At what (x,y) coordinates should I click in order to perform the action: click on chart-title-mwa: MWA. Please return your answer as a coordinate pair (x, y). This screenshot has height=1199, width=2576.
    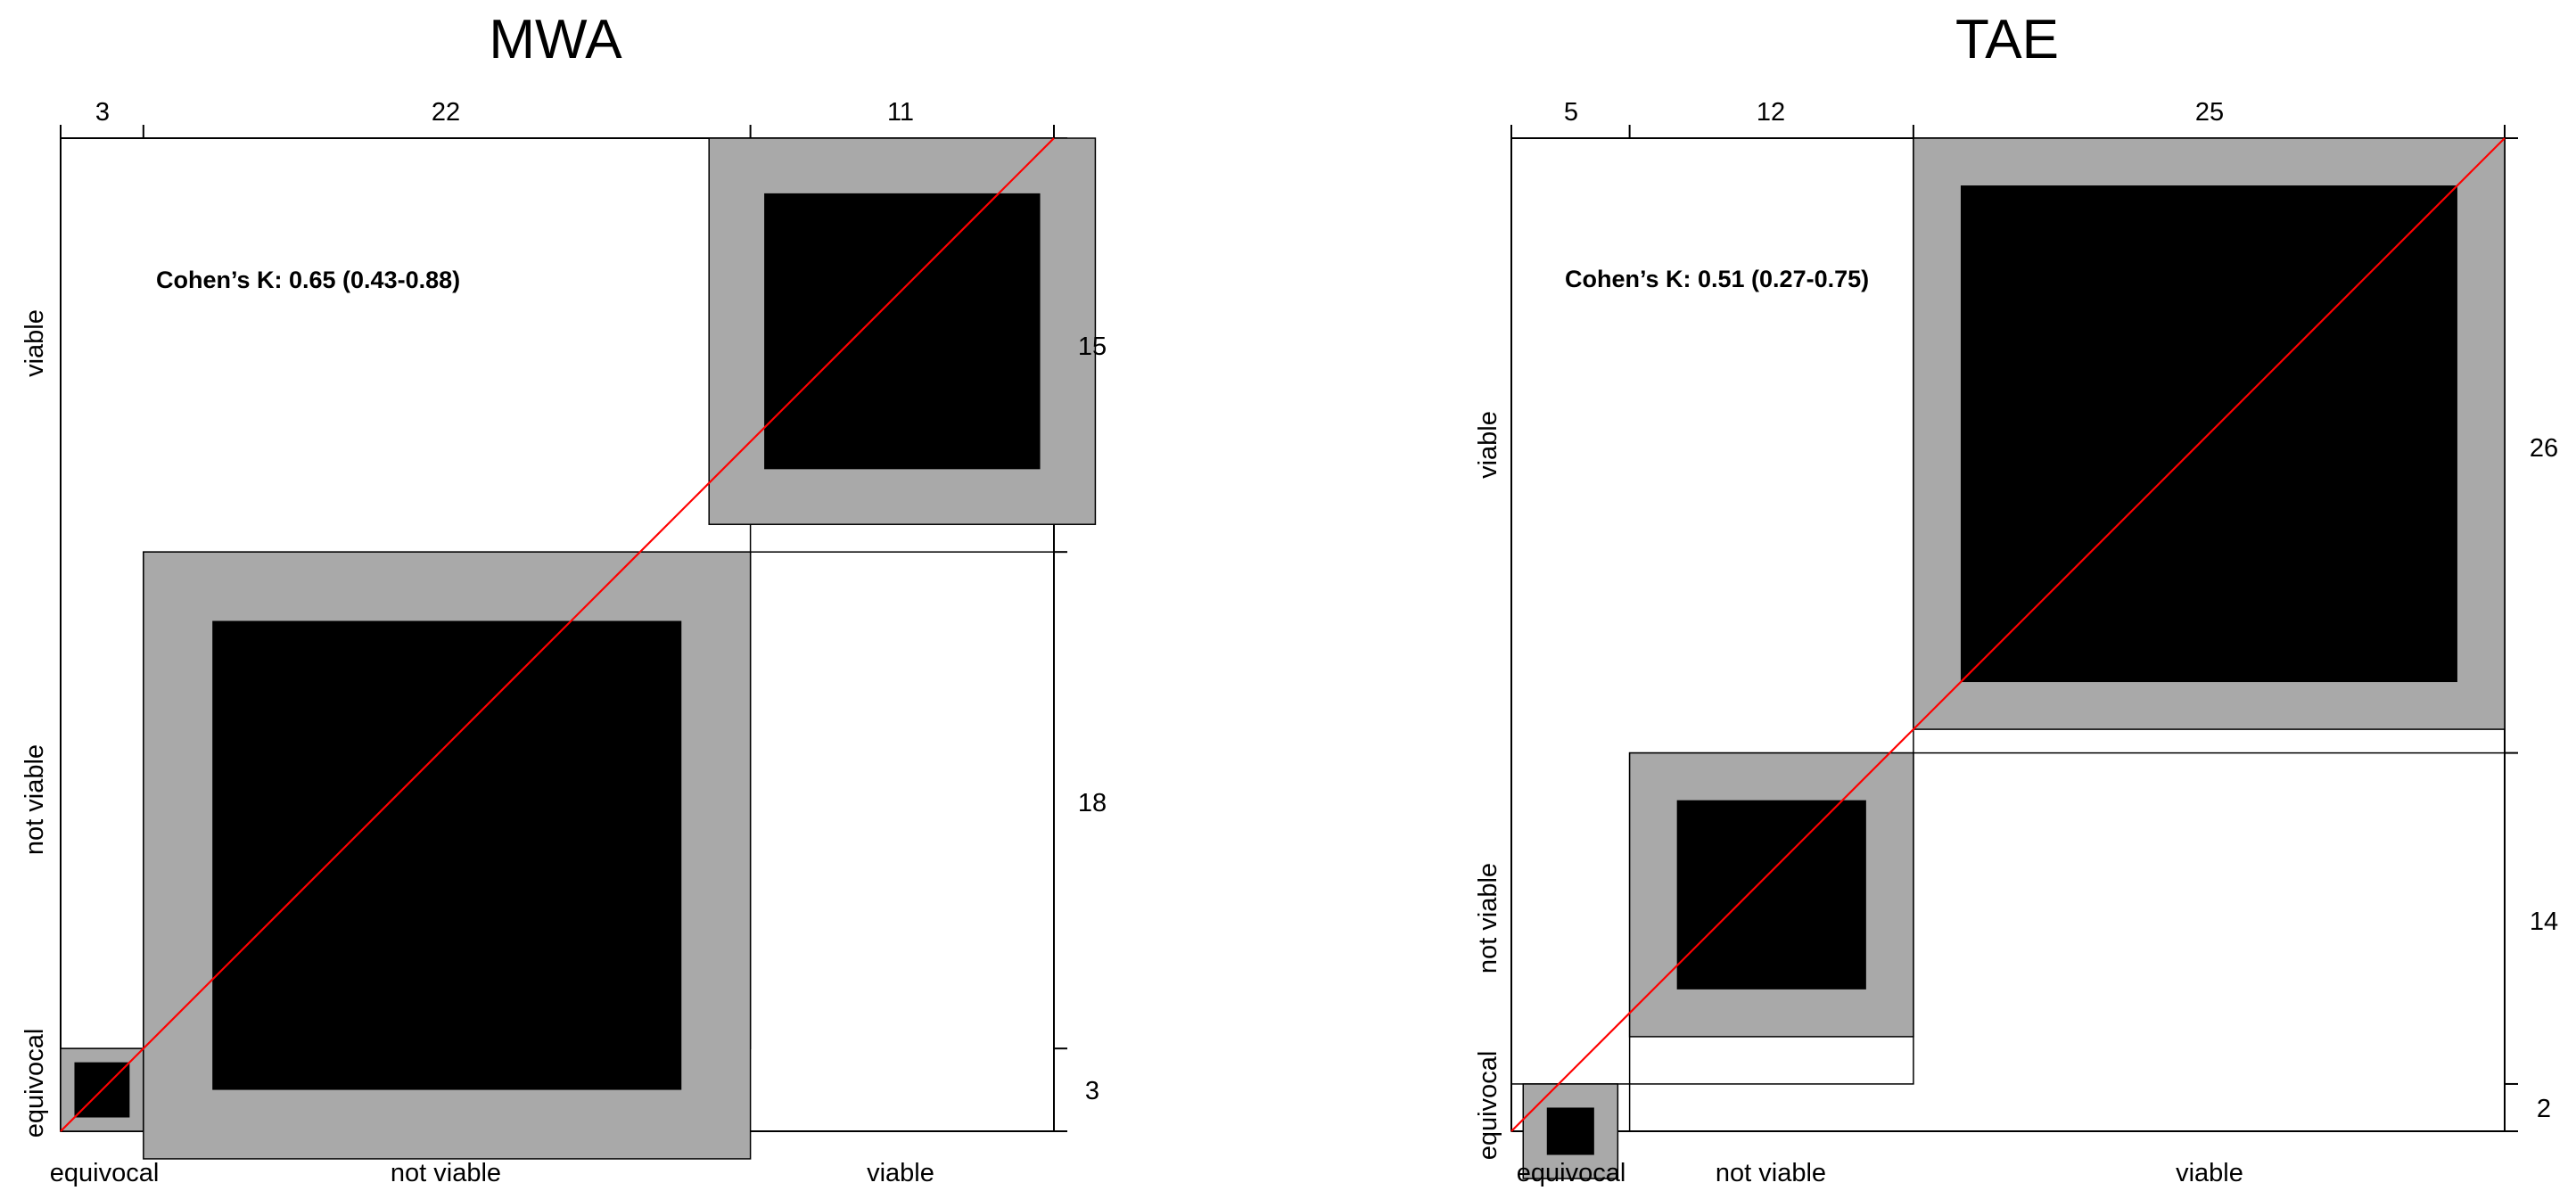
    Looking at the image, I should click on (555, 39).